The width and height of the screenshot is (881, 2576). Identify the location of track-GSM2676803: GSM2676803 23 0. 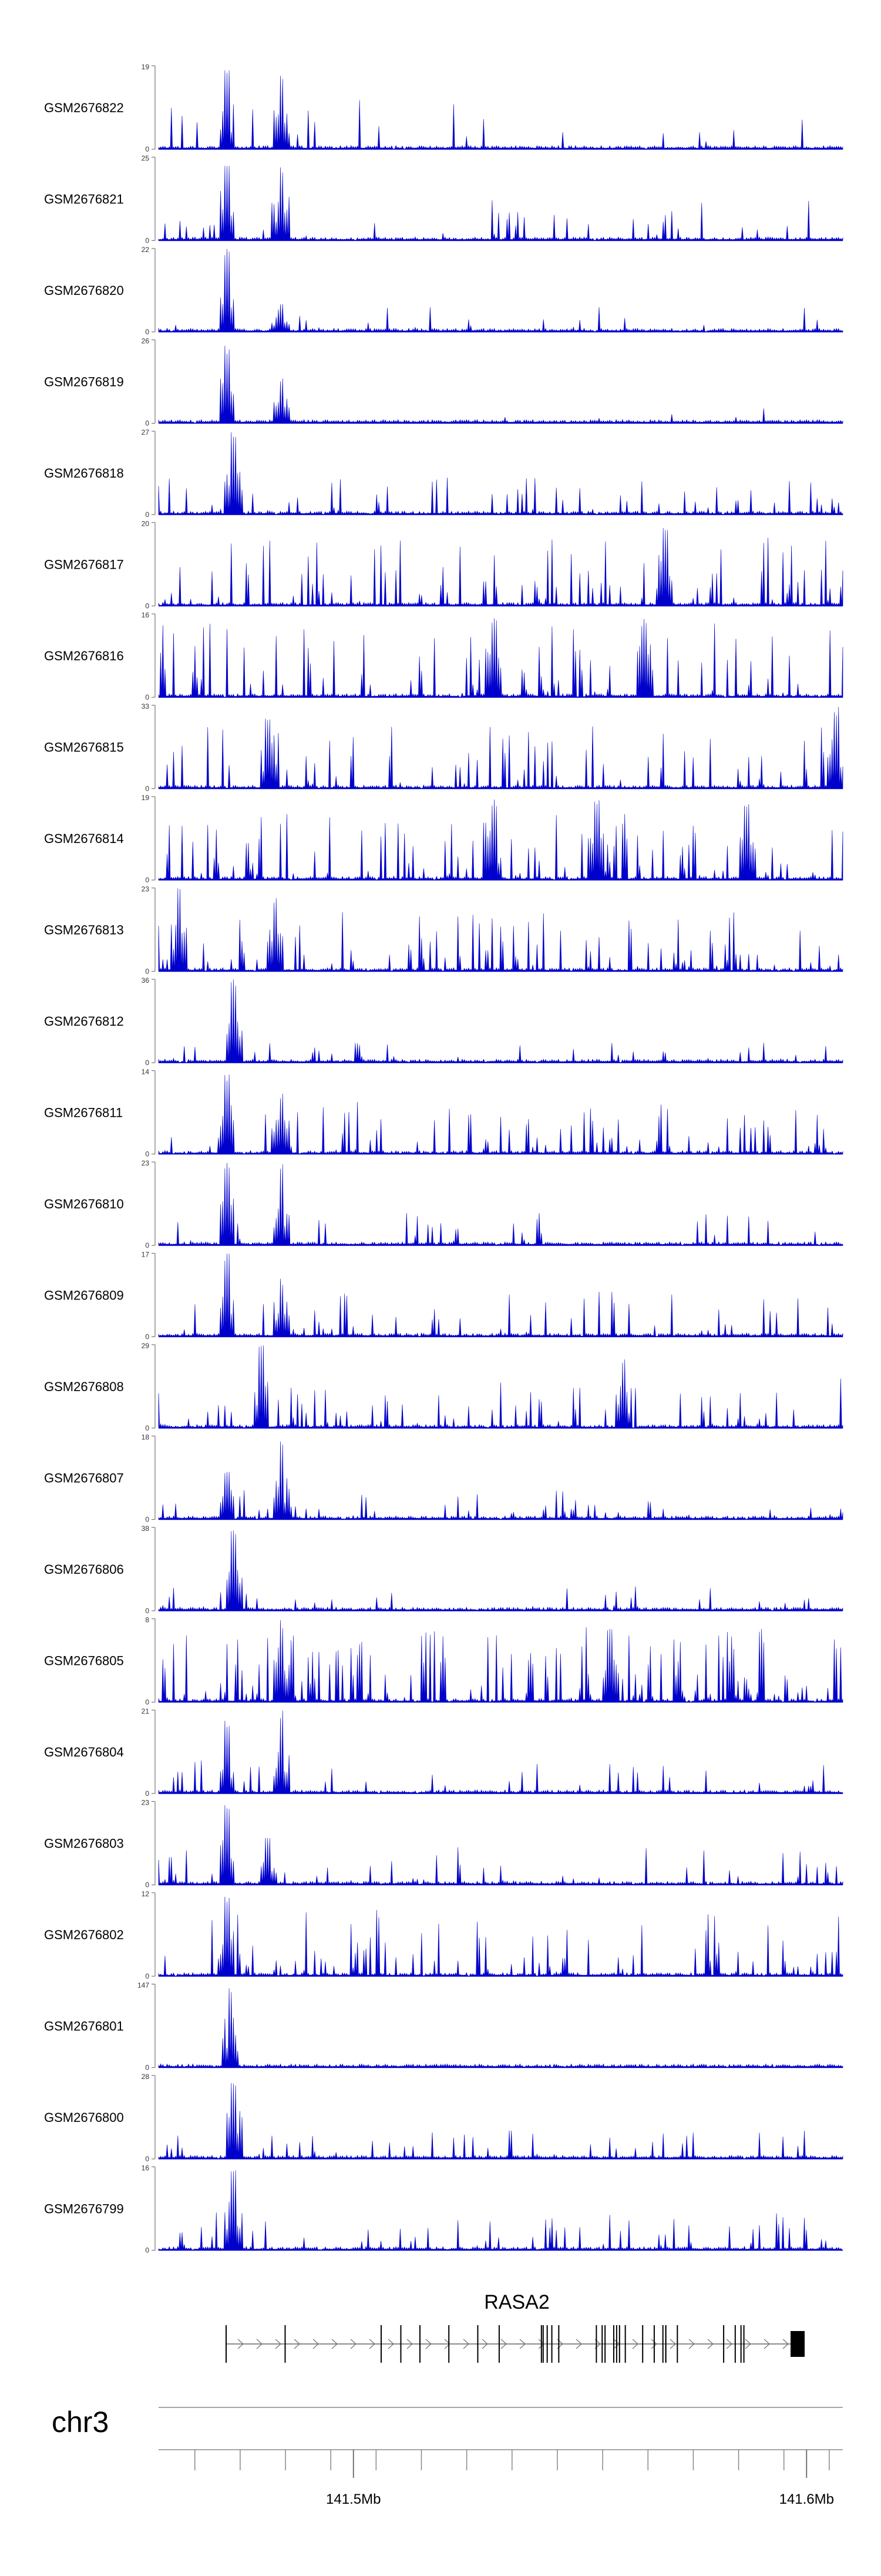
(444, 1844).